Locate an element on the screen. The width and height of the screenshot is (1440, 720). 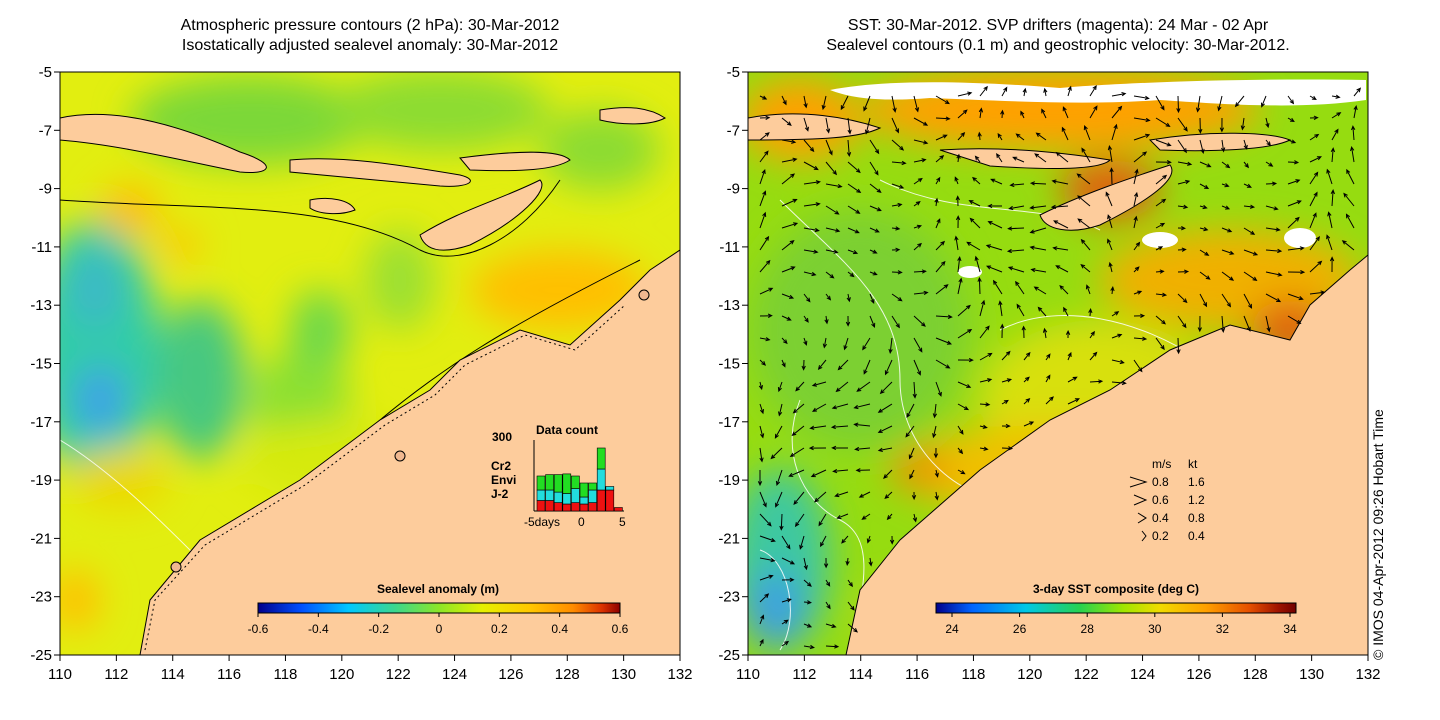
cloud-masked-areas is located at coordinates (1098, 178).